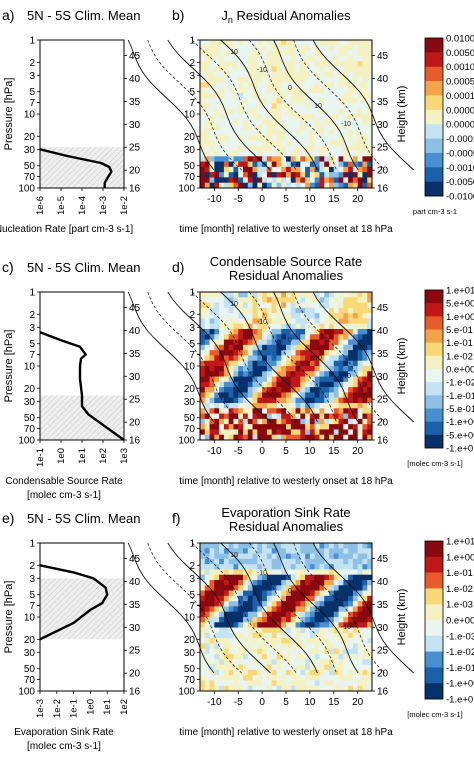 The height and width of the screenshot is (759, 474). I want to click on pressure-tick-label-b: 2, so click(192, 63).